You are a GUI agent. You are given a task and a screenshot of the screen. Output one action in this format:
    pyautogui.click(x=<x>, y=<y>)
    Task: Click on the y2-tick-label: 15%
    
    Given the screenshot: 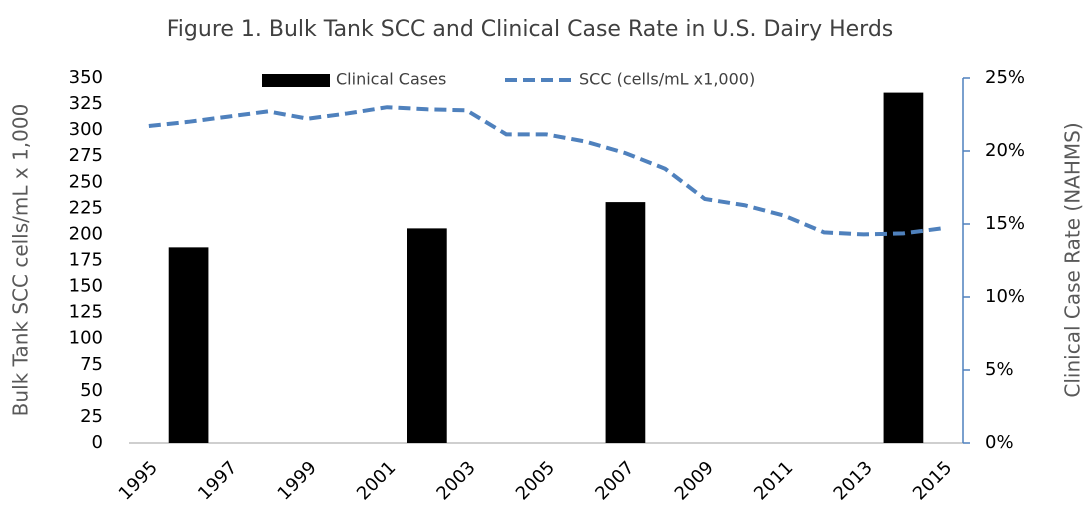 What is the action you would take?
    pyautogui.click(x=1005, y=223)
    